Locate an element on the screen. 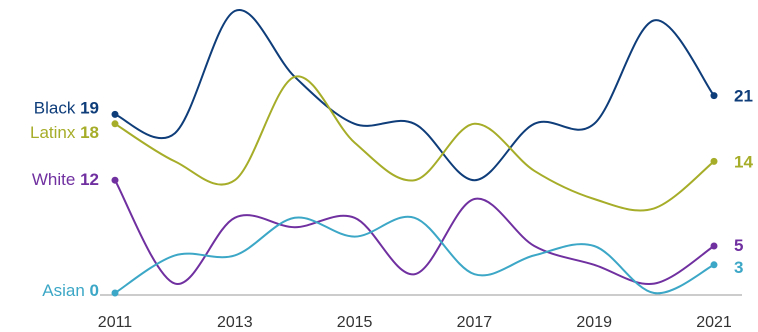 This screenshot has width=758, height=332. x-tick-label-2015: 2015 is located at coordinates (355, 322).